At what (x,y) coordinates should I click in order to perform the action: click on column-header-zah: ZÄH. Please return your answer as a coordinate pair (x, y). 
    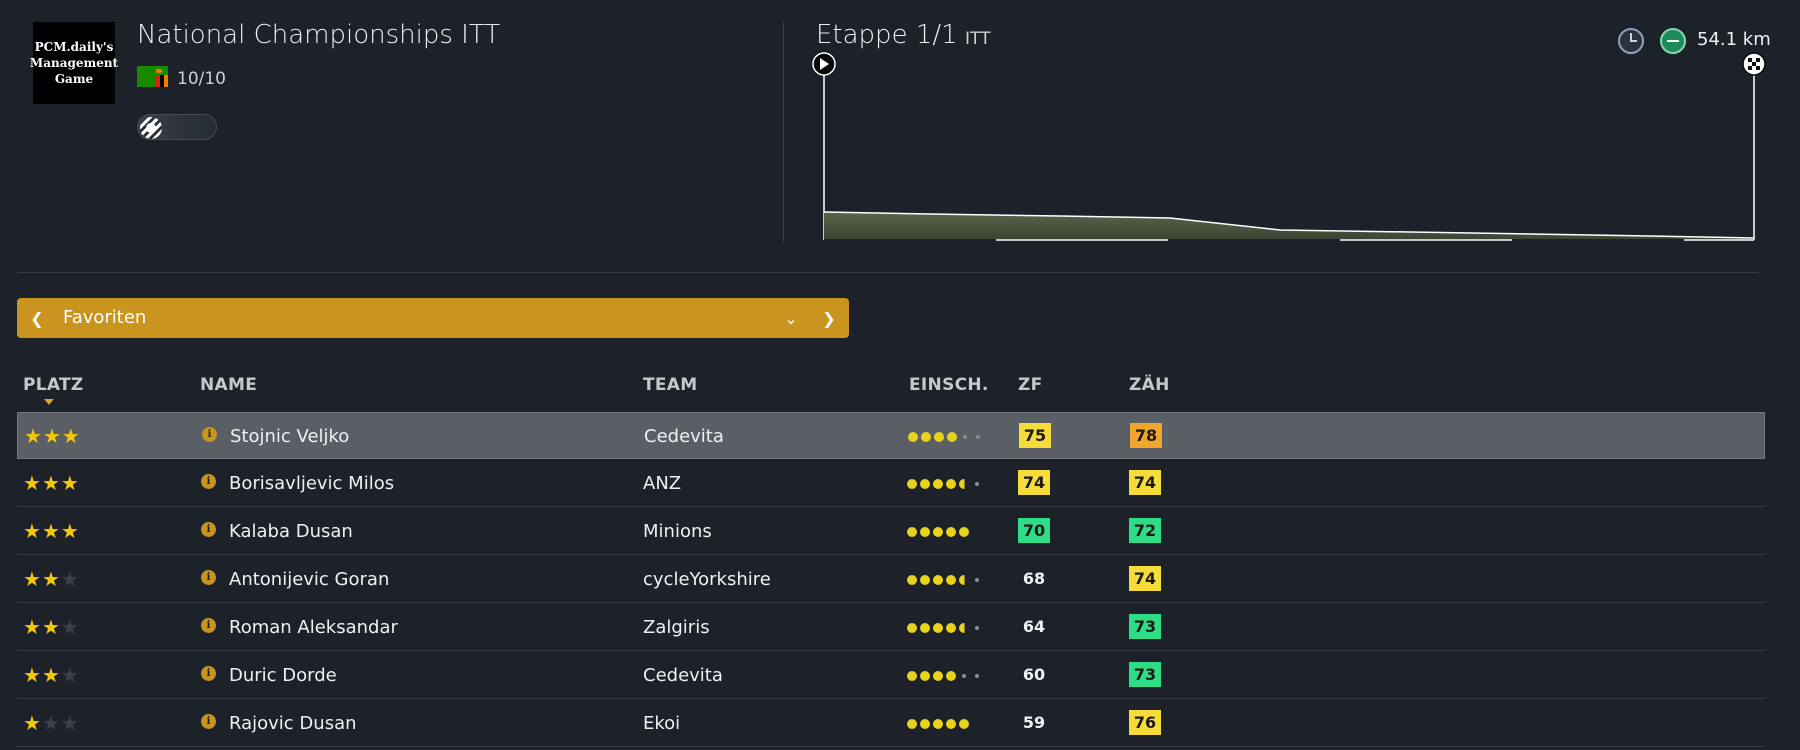
    Looking at the image, I should click on (1149, 385).